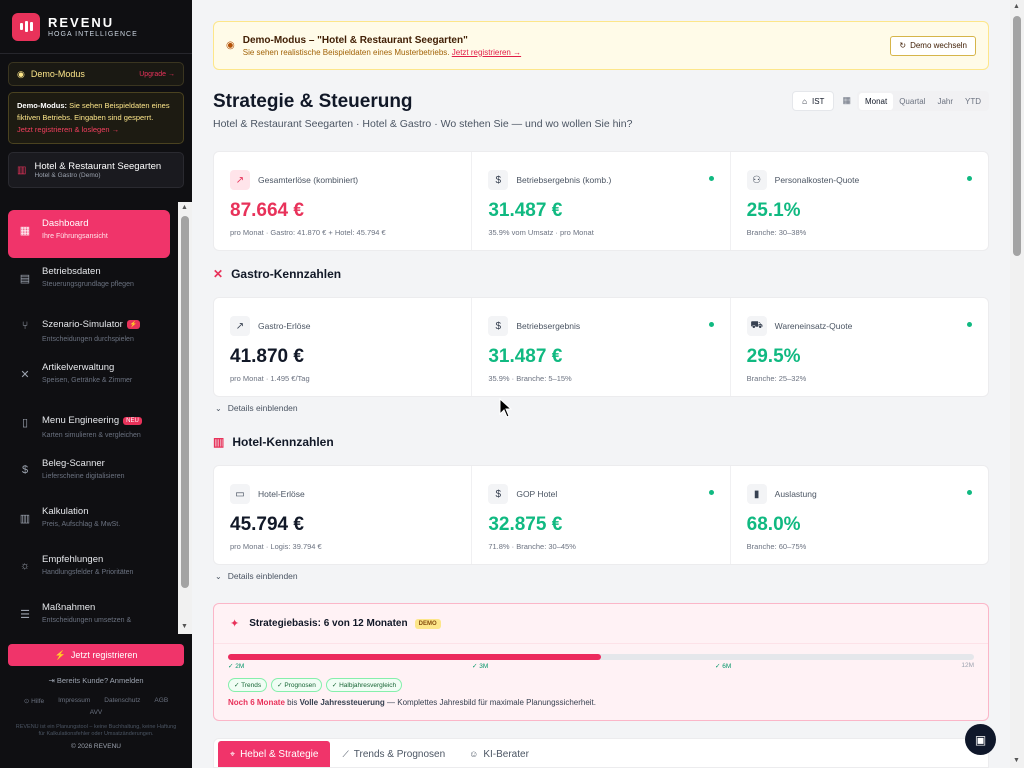  Describe the element at coordinates (93, 34) in the screenshot. I see `brand-subtitle: HOGA INTELLIGENCE` at that location.